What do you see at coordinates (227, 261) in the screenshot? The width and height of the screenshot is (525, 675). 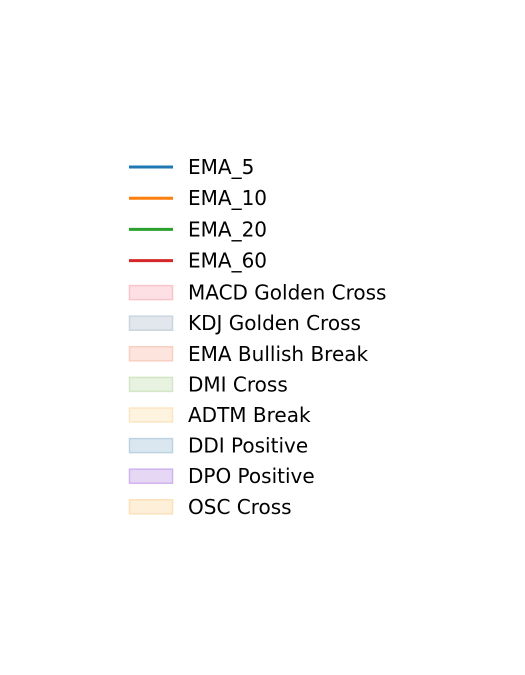 I see `legend-label-ema-60: EMA_60` at bounding box center [227, 261].